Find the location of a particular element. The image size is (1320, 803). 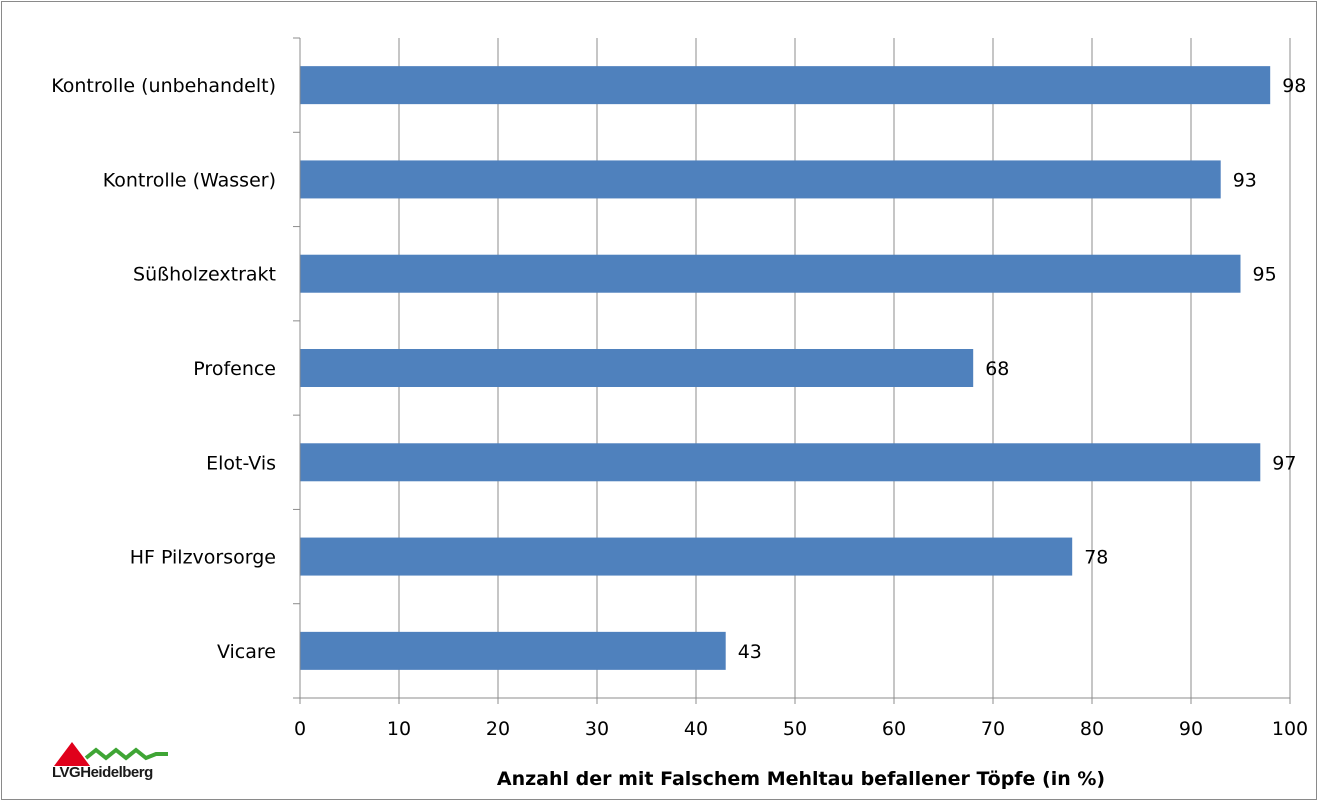

x-tick-label: 100 is located at coordinates (1290, 729).